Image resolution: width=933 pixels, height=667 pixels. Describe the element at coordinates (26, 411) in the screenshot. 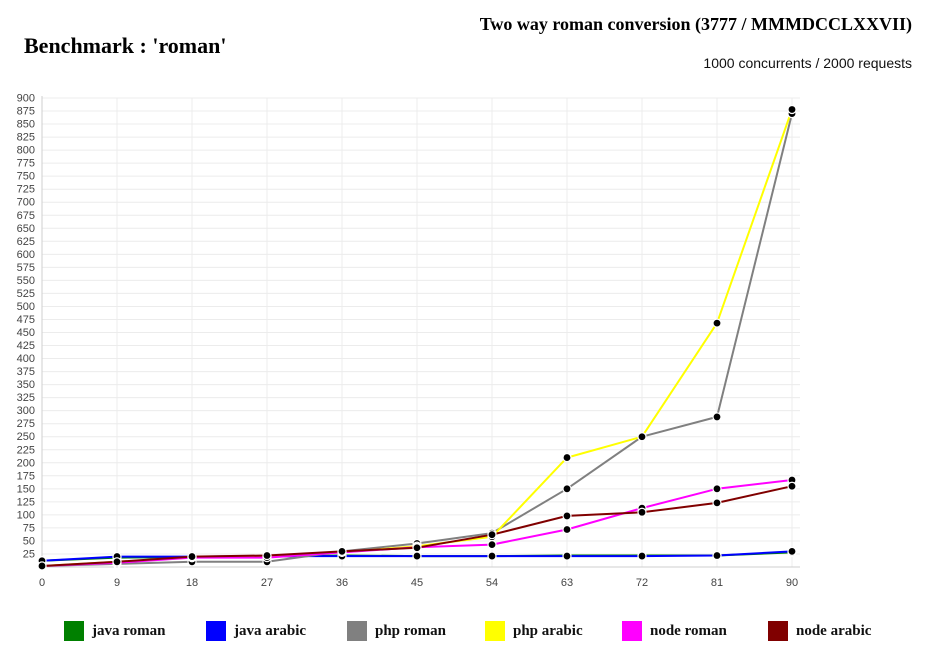

I see `y-tick-label: 300` at that location.